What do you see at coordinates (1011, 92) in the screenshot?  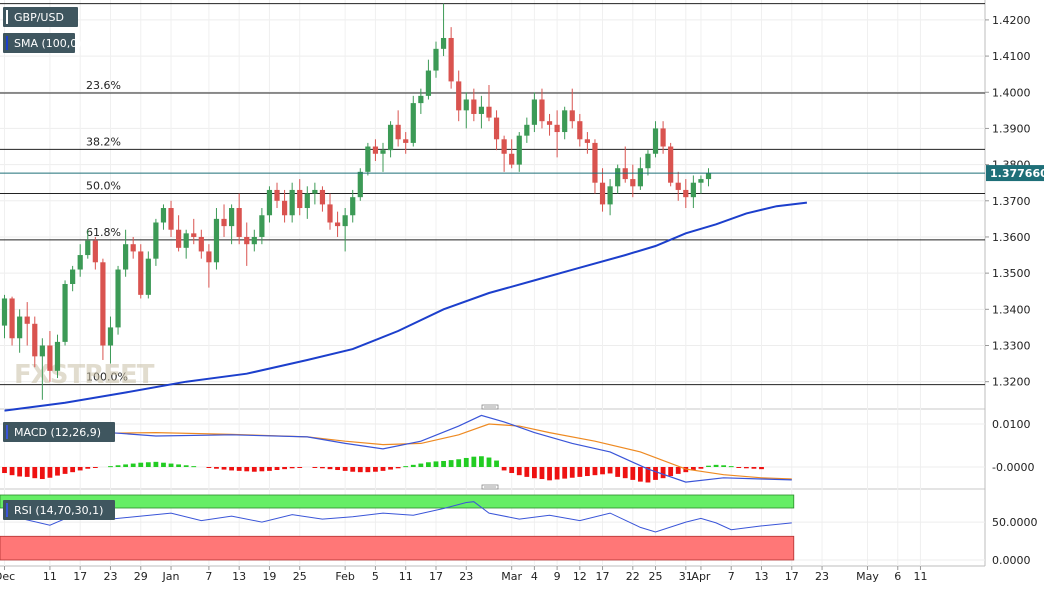 I see `price-tick-label: 1.4000` at bounding box center [1011, 92].